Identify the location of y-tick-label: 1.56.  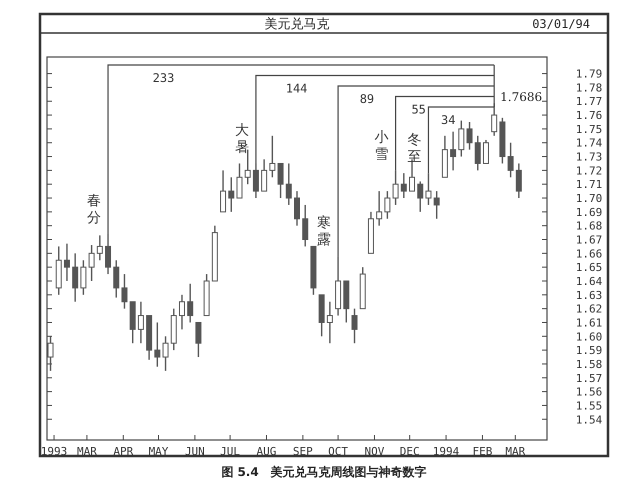
(589, 392).